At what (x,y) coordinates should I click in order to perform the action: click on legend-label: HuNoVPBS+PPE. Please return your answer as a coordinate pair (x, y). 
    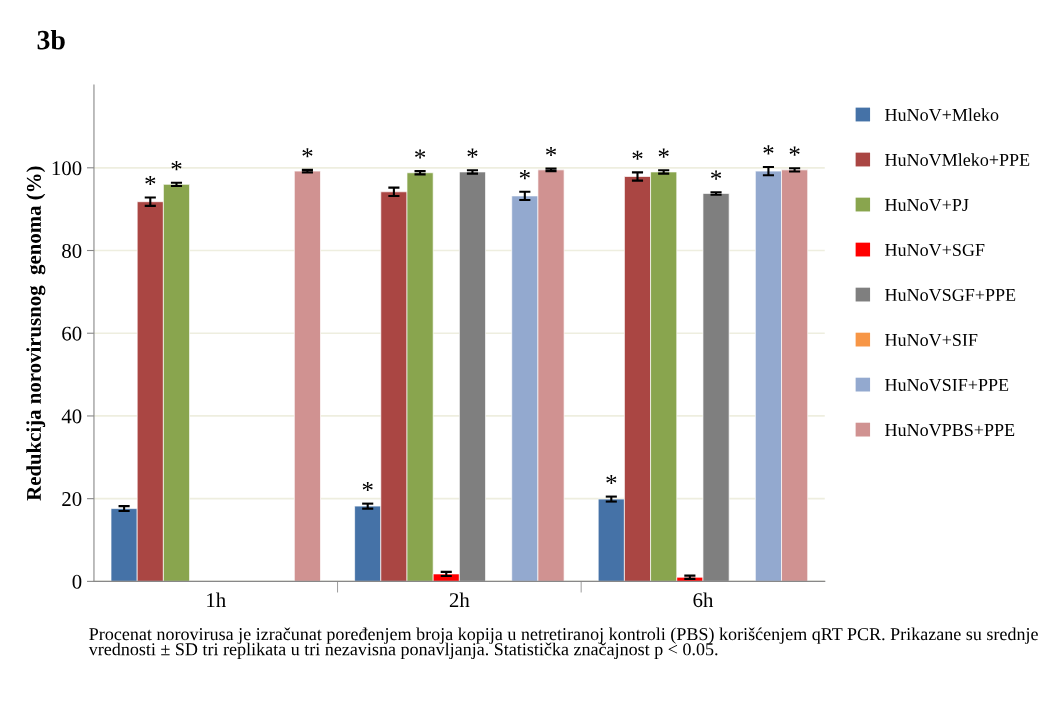
    Looking at the image, I should click on (950, 430).